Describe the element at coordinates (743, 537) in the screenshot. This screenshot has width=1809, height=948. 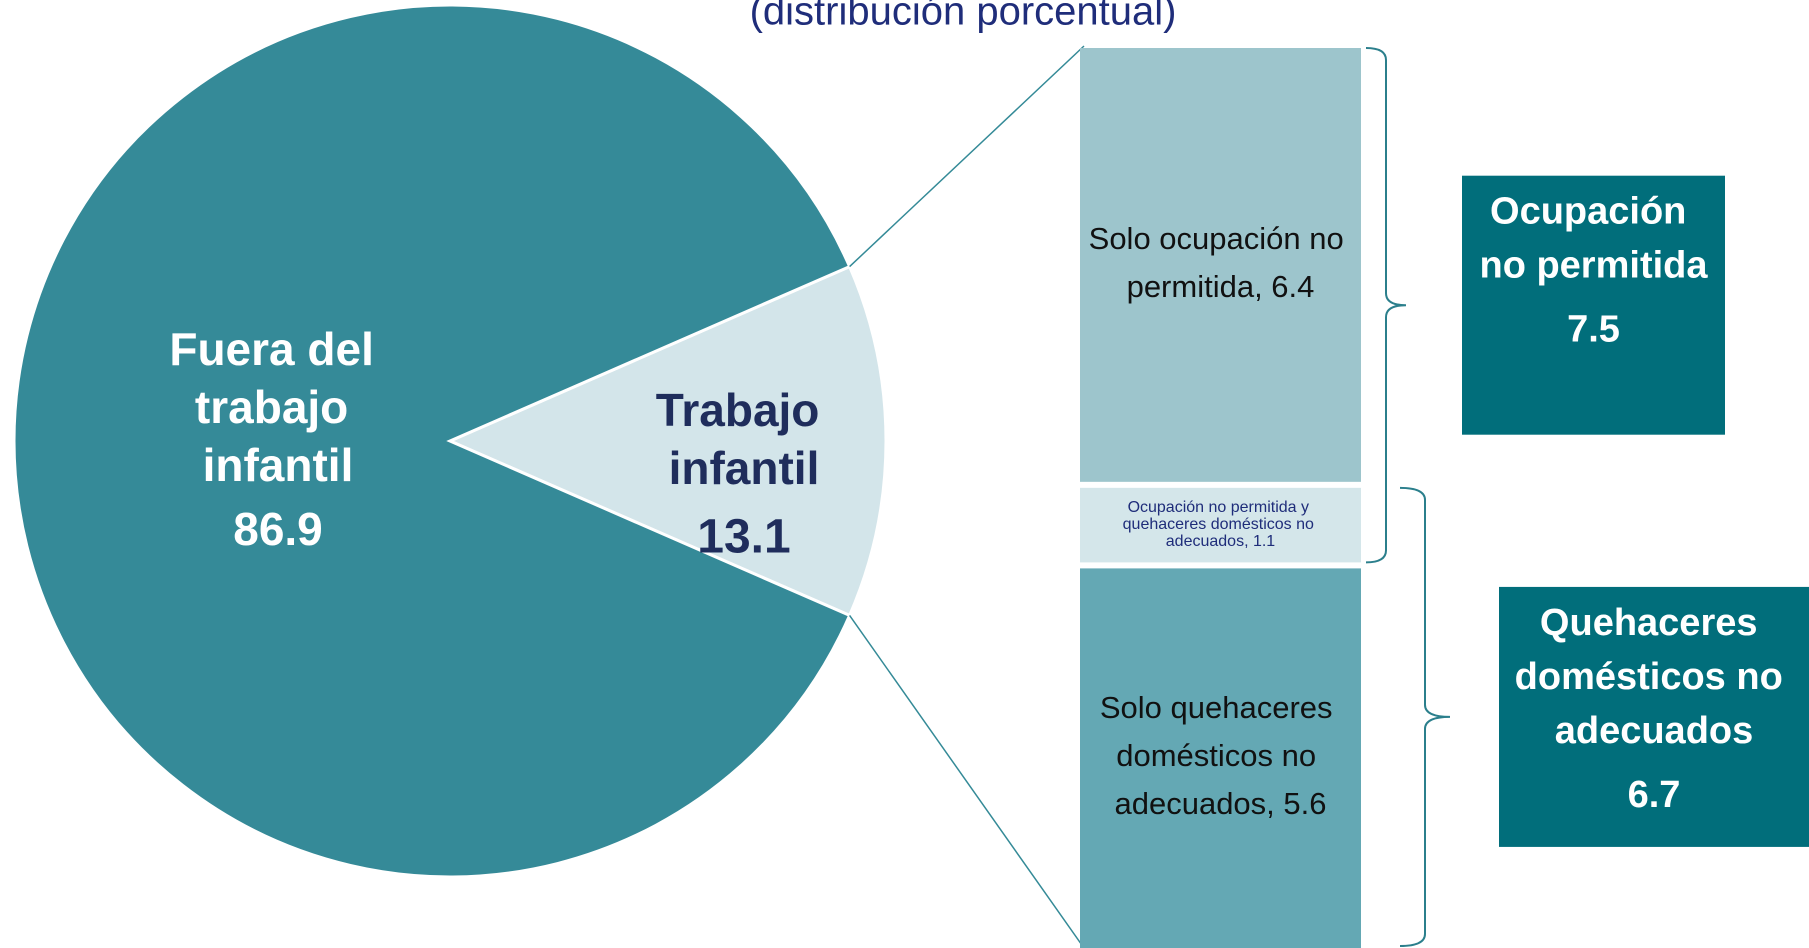
I see `slice-value: 13.1` at that location.